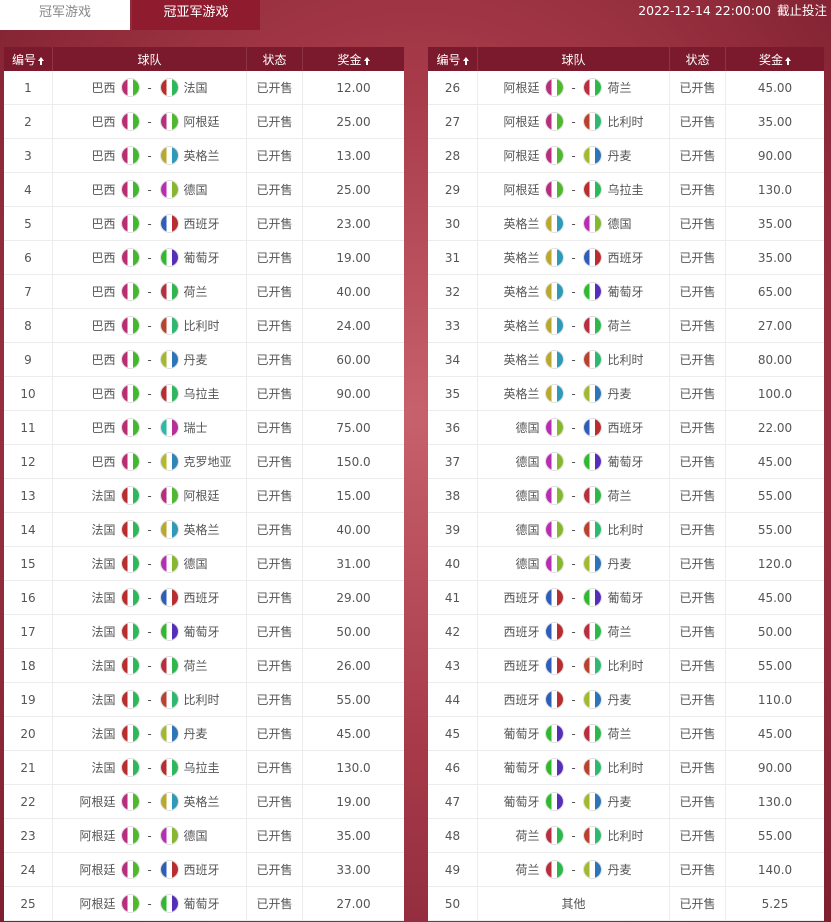 The image size is (831, 922). What do you see at coordinates (775, 121) in the screenshot?
I see `prize-cell: 35.00` at bounding box center [775, 121].